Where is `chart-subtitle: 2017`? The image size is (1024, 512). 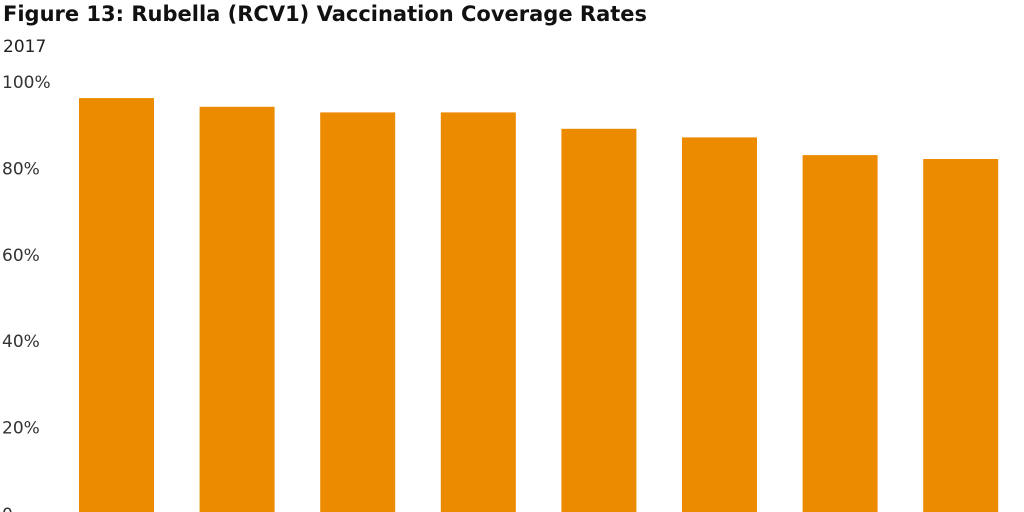
chart-subtitle: 2017 is located at coordinates (25, 47).